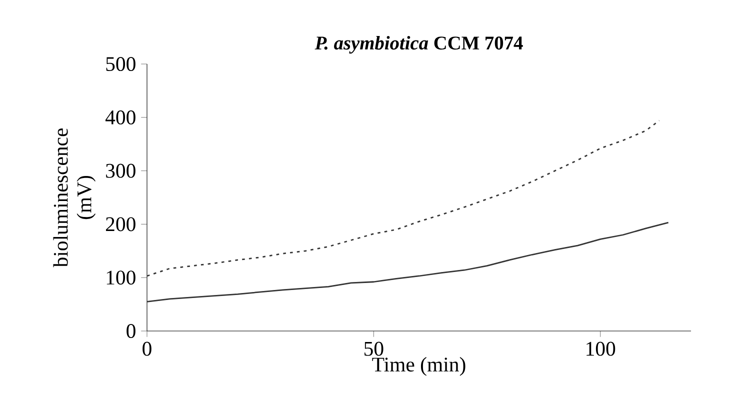 The height and width of the screenshot is (420, 729). I want to click on x-tick-label: 50, so click(374, 349).